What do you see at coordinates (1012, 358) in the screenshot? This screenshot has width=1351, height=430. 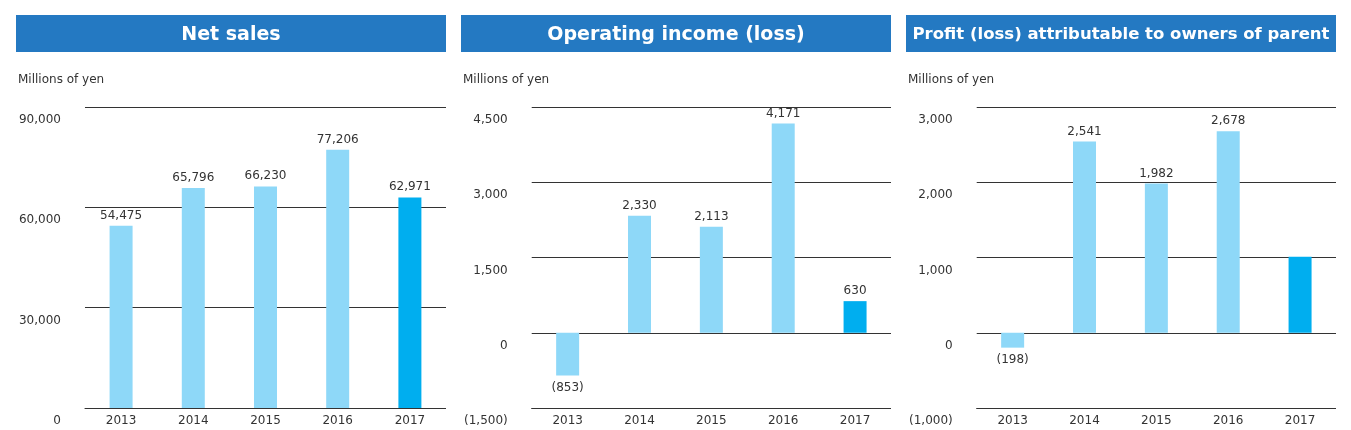 I see `data-label: (198)` at bounding box center [1012, 358].